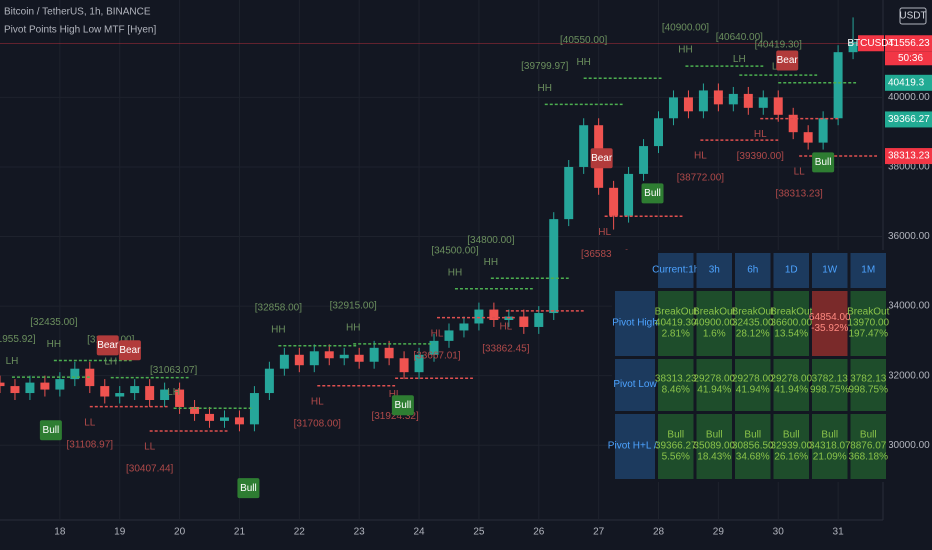  I want to click on pivot-label: [31063.07], so click(173, 370).